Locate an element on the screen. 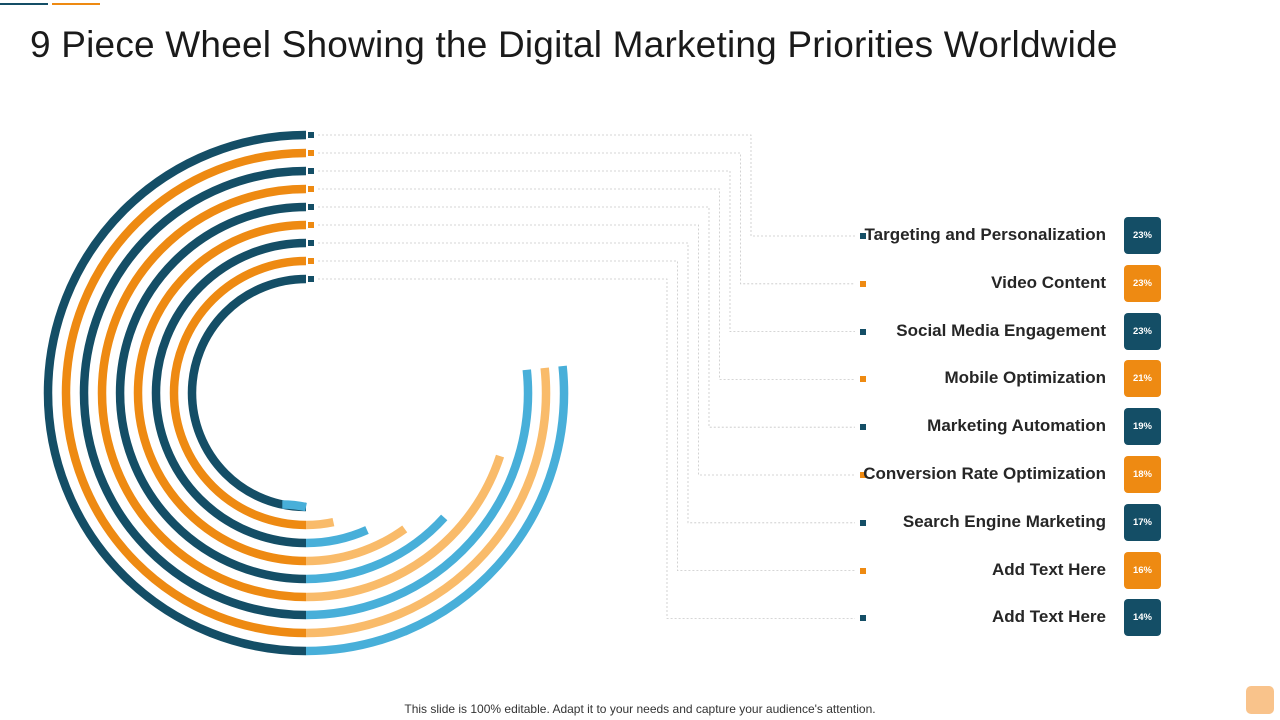  value-badge-8: 16% is located at coordinates (1142, 570).